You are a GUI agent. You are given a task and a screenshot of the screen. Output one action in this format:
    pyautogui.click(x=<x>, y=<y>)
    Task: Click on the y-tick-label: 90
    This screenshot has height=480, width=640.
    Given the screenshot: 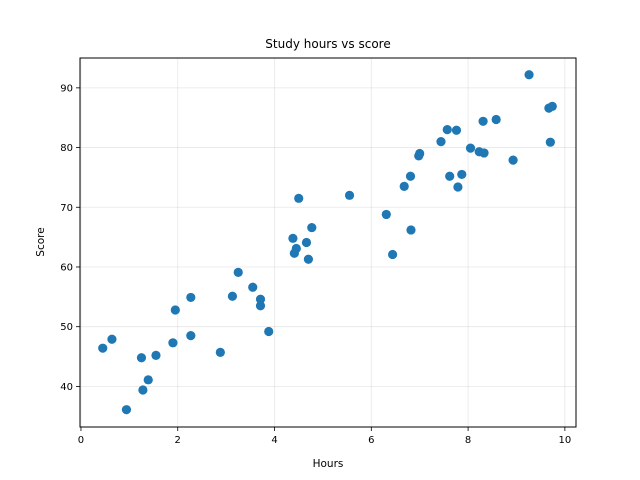 What is the action you would take?
    pyautogui.click(x=66, y=88)
    